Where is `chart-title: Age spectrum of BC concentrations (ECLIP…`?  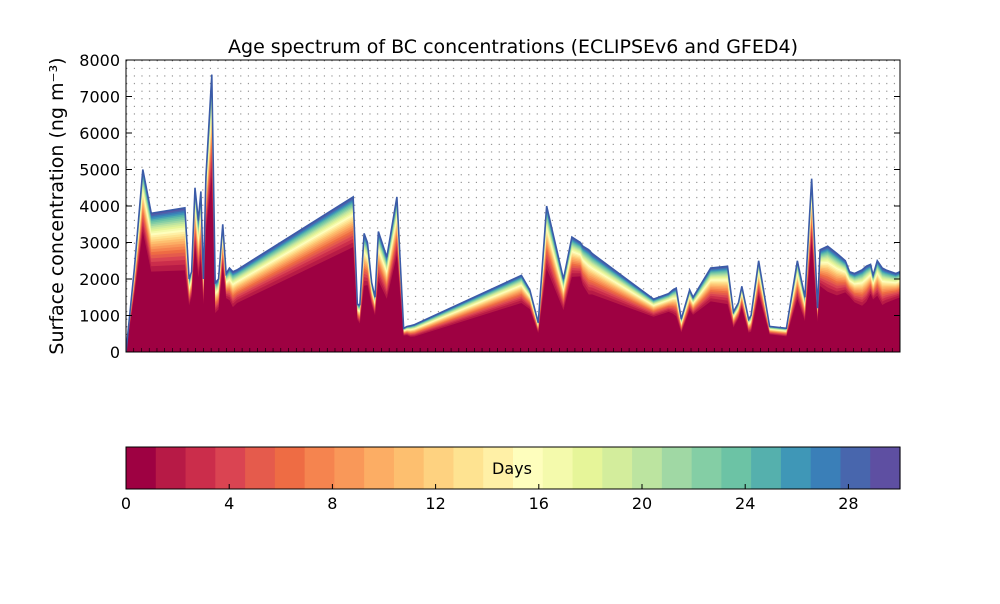 chart-title: Age spectrum of BC concentrations (ECLIP… is located at coordinates (513, 47).